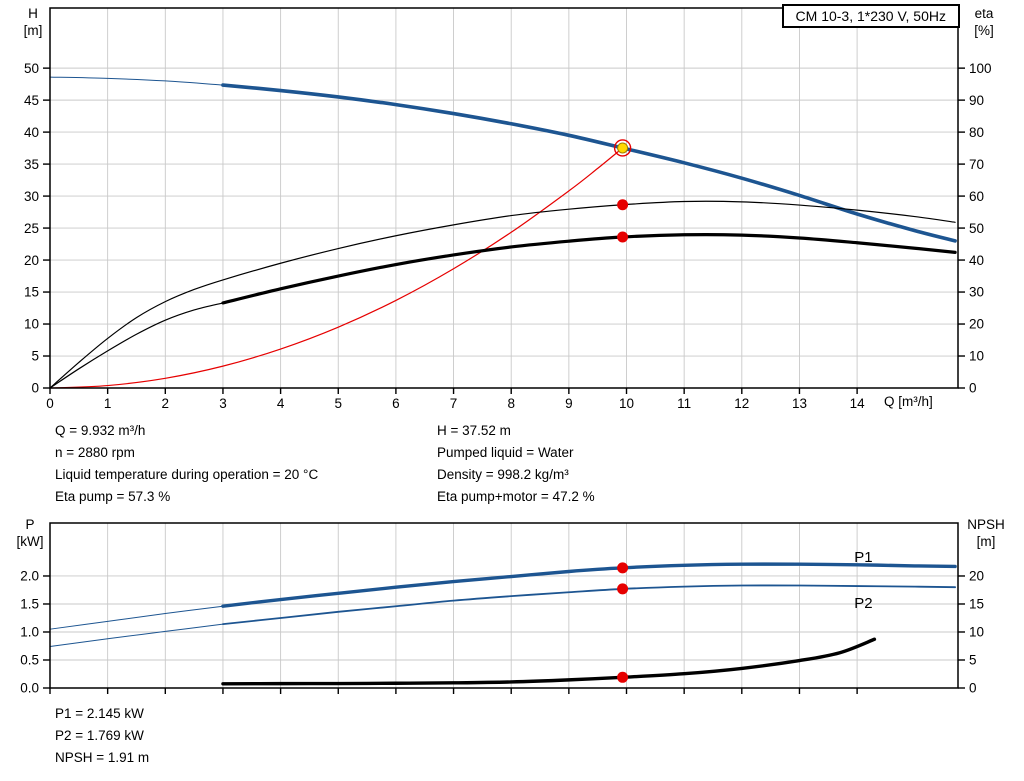  What do you see at coordinates (741, 403) in the screenshot?
I see `tick-label-x: 12` at bounding box center [741, 403].